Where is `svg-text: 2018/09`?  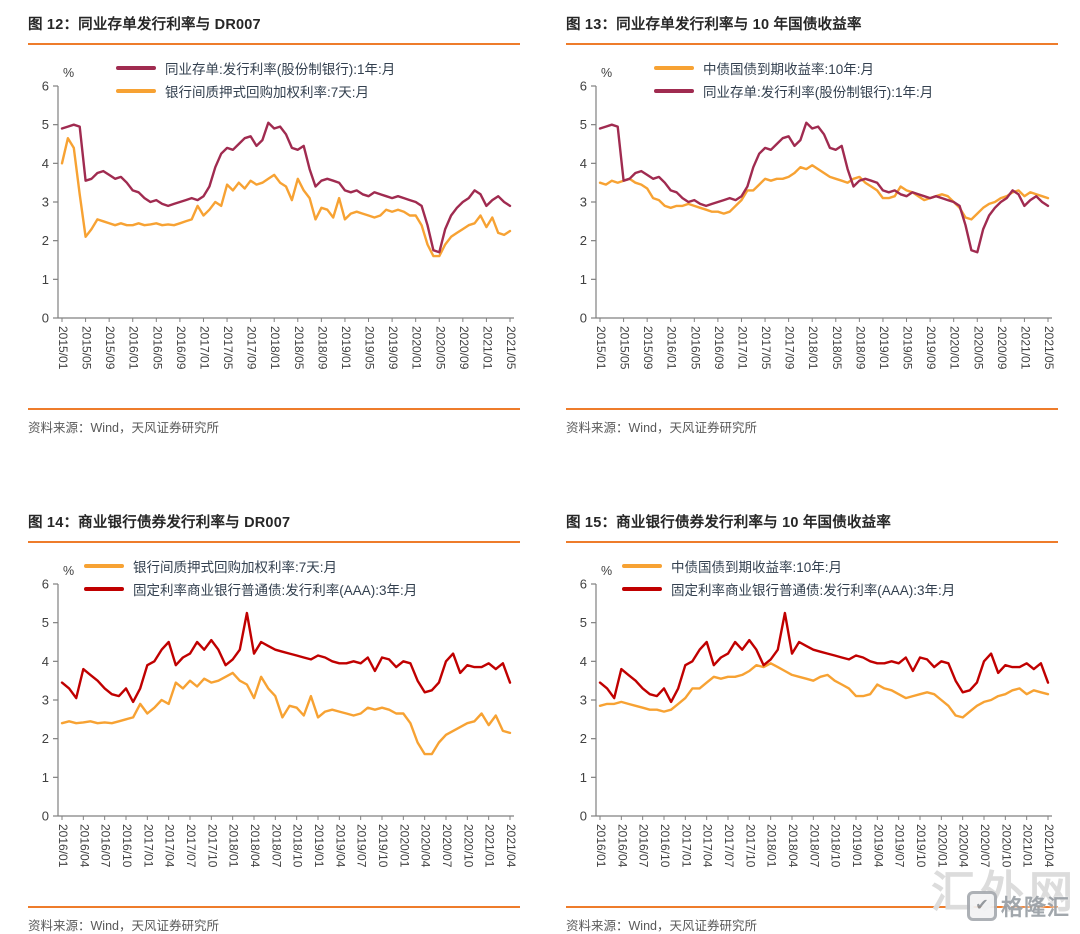
svg-text: 2018/09 is located at coordinates (860, 348).